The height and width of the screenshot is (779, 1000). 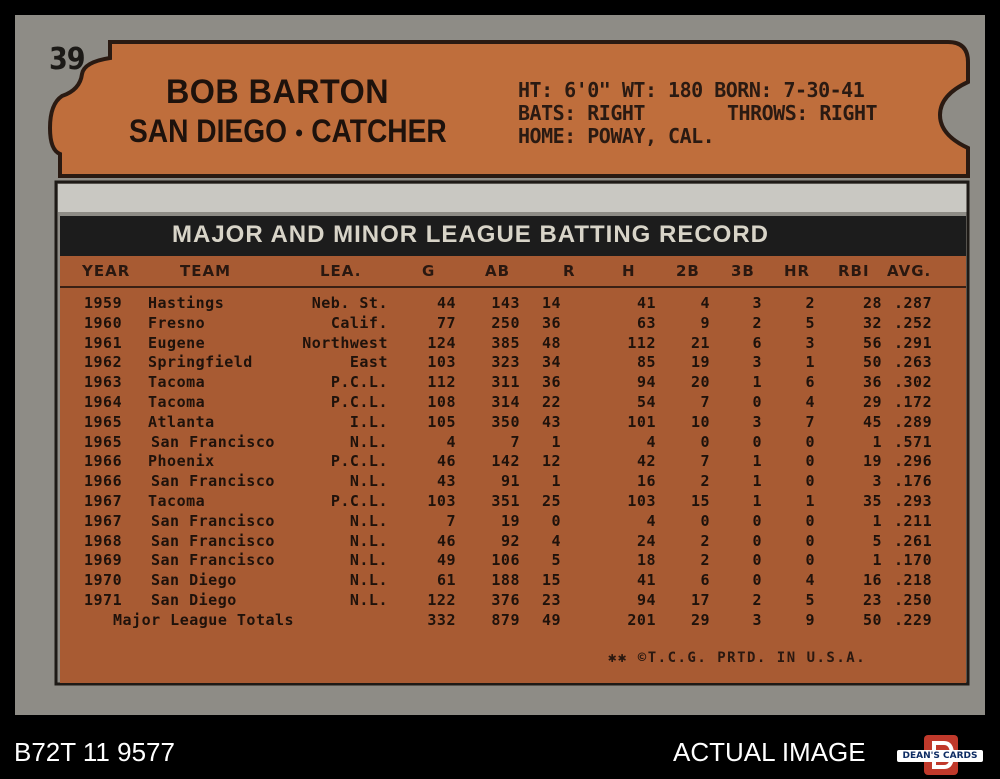 I want to click on r-cell: 5, so click(x=556, y=560).